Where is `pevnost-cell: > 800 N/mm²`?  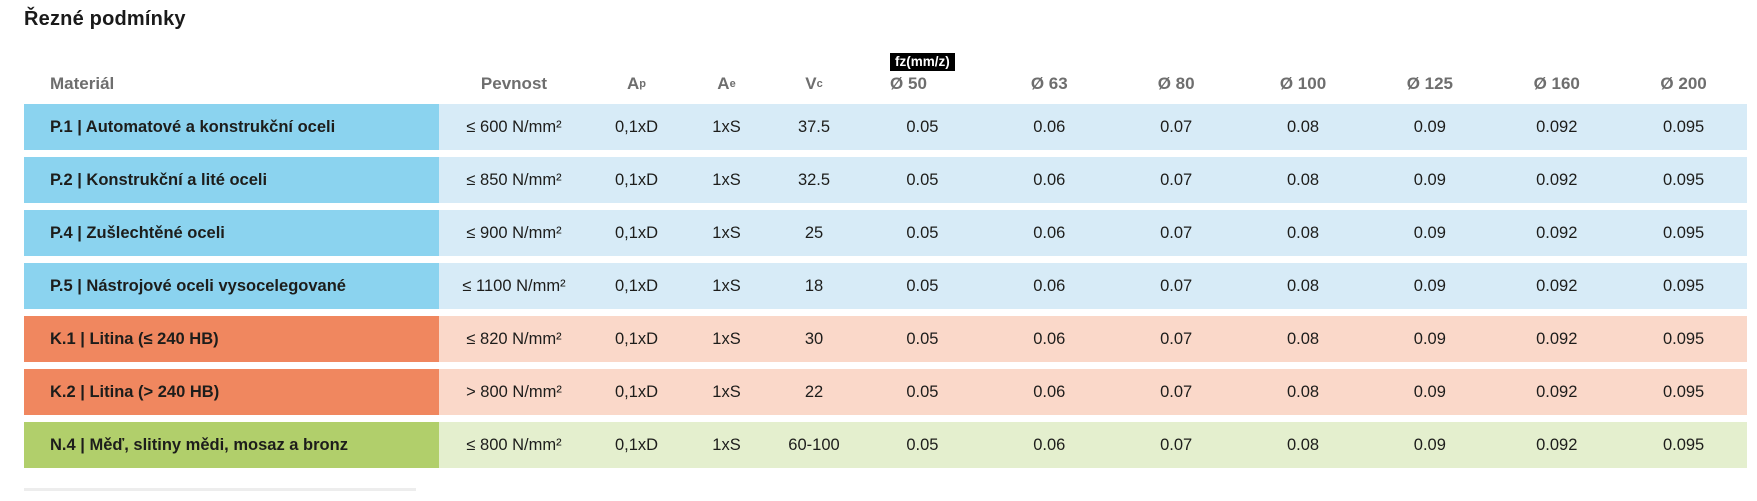
pevnost-cell: > 800 N/mm² is located at coordinates (514, 392).